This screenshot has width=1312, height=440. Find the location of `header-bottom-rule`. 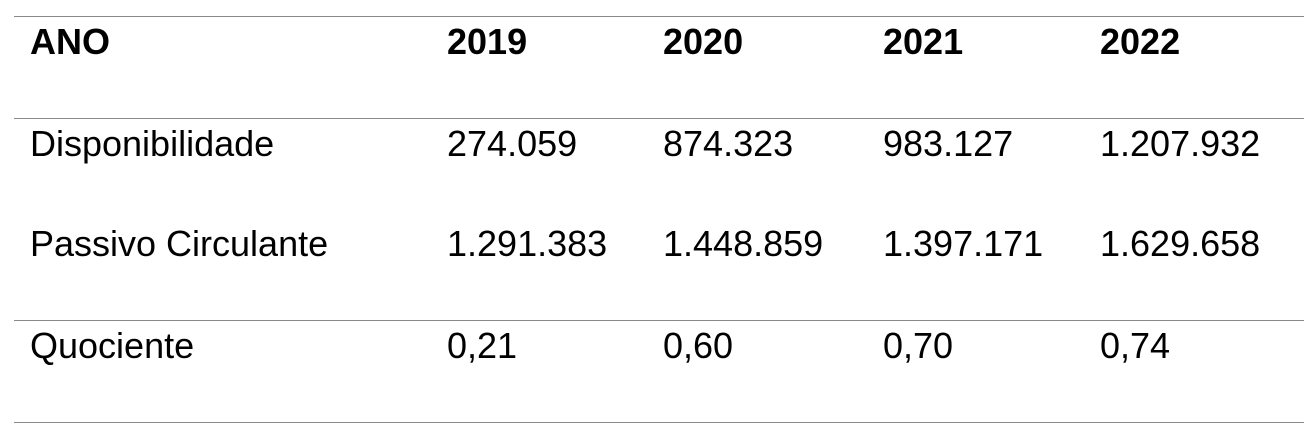

header-bottom-rule is located at coordinates (659, 118).